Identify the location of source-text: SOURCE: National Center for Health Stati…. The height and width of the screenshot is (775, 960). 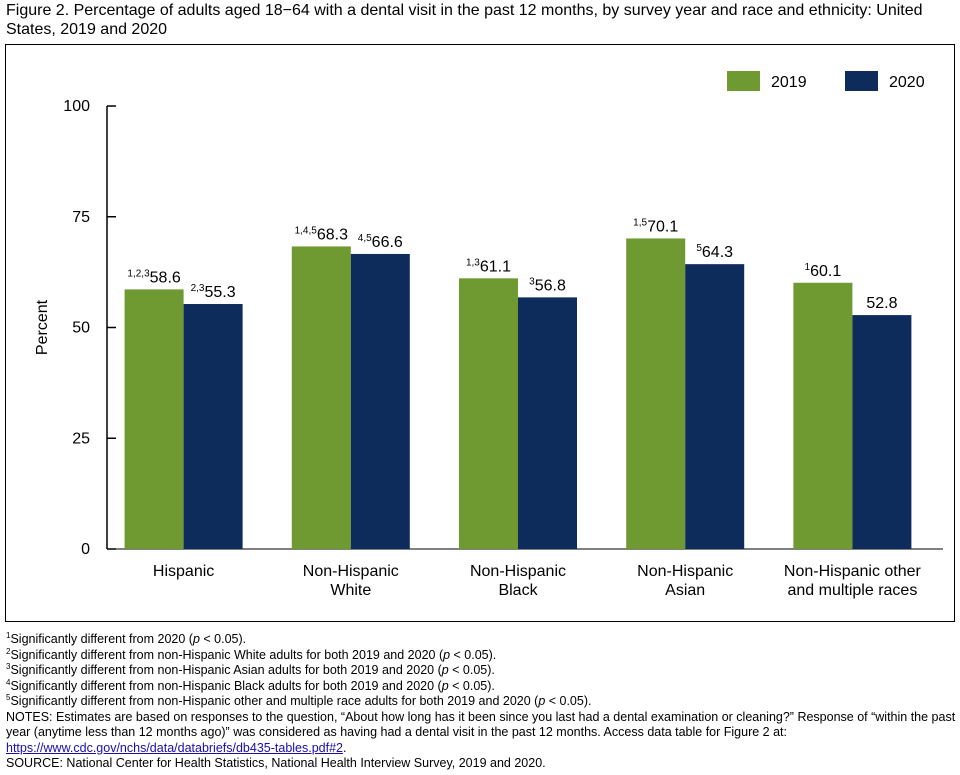
(276, 763).